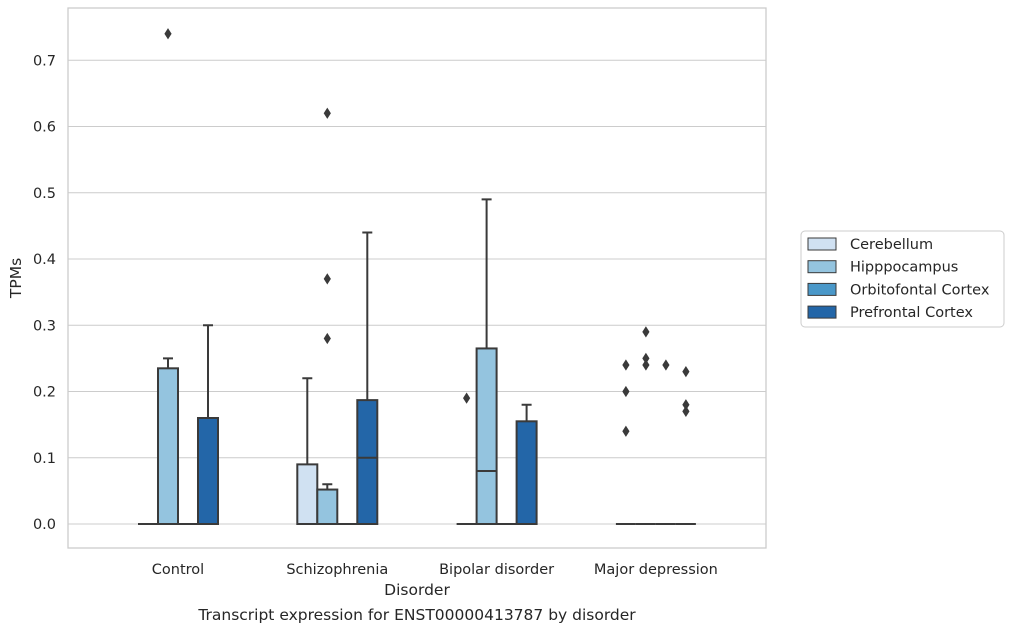 The width and height of the screenshot is (1014, 634). What do you see at coordinates (44, 459) in the screenshot?
I see `y-tick-label: 0.1` at bounding box center [44, 459].